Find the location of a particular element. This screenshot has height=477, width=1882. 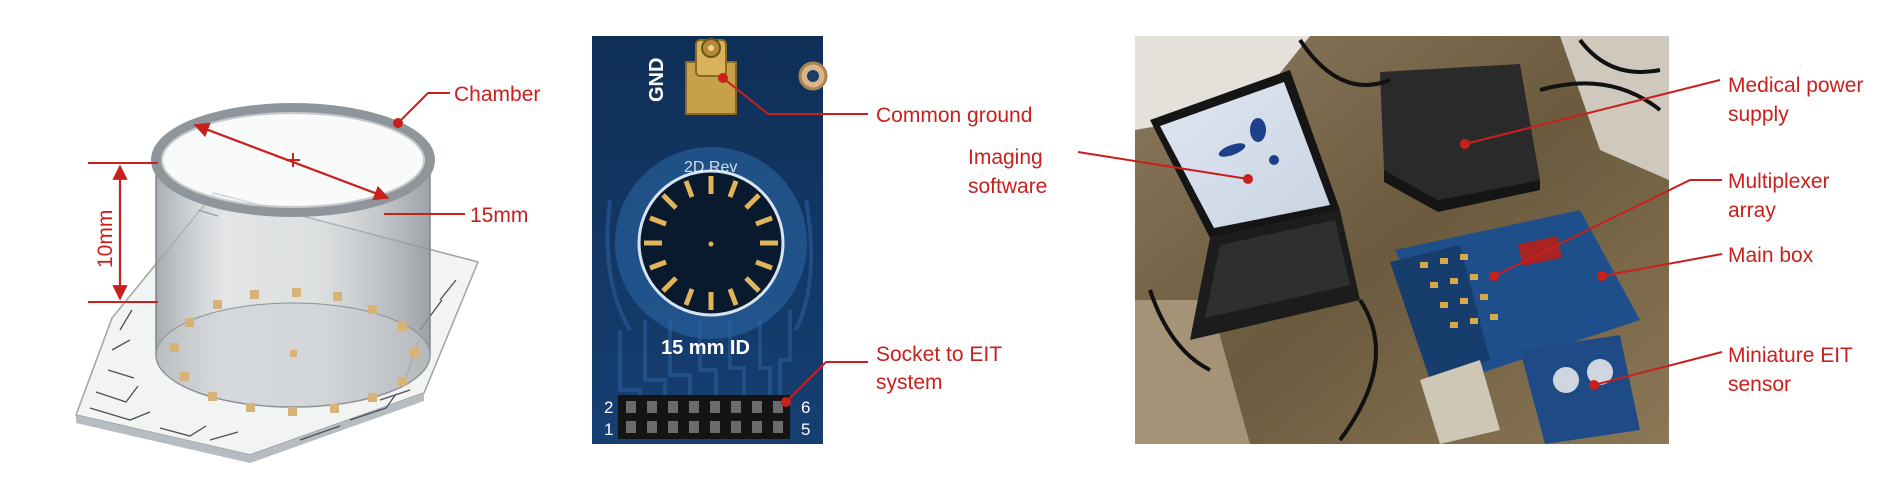

socket-label-line2: system is located at coordinates (909, 382).